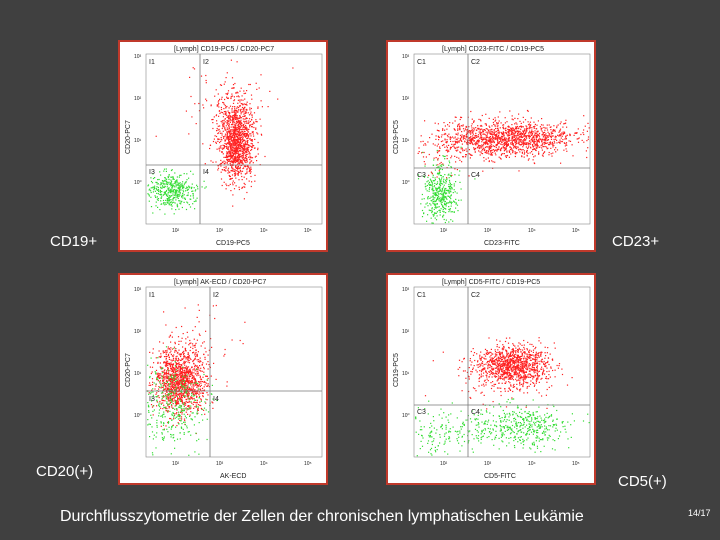 The width and height of the screenshot is (720, 540). I want to click on page-number: 14/17, so click(699, 513).